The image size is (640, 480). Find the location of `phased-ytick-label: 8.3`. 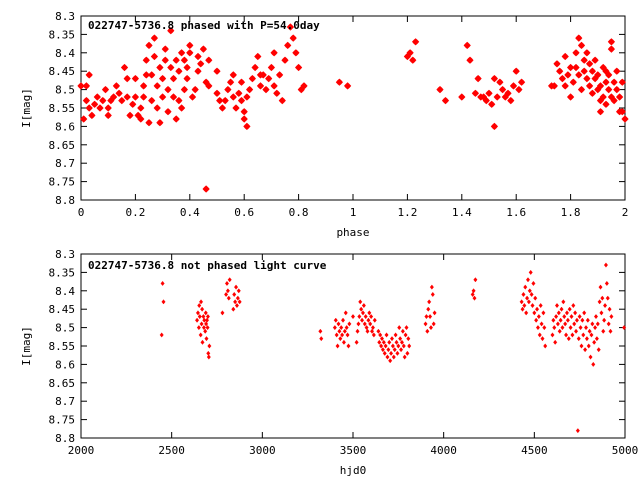

phased-ytick-label: 8.3 is located at coordinates (65, 16).